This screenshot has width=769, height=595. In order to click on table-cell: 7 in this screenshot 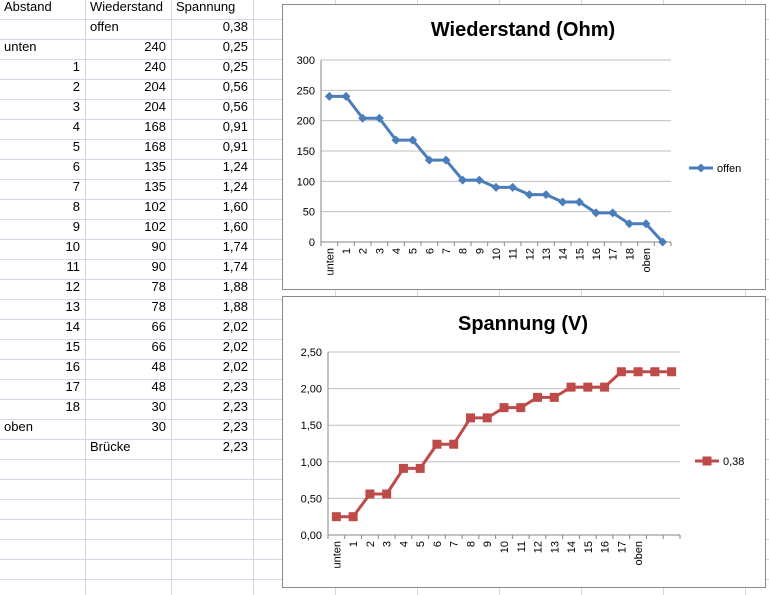, I will do `click(76, 186)`.